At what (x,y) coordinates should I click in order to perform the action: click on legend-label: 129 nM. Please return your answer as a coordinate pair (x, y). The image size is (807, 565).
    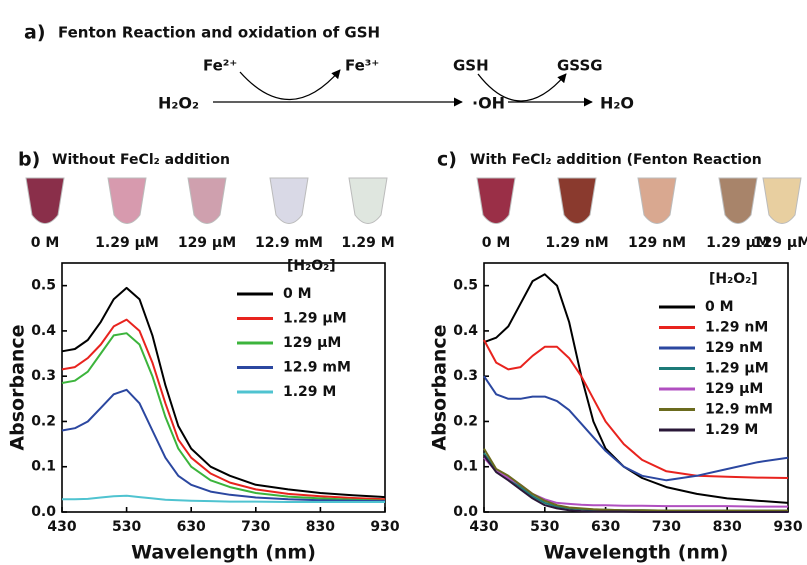
    Looking at the image, I should click on (734, 348).